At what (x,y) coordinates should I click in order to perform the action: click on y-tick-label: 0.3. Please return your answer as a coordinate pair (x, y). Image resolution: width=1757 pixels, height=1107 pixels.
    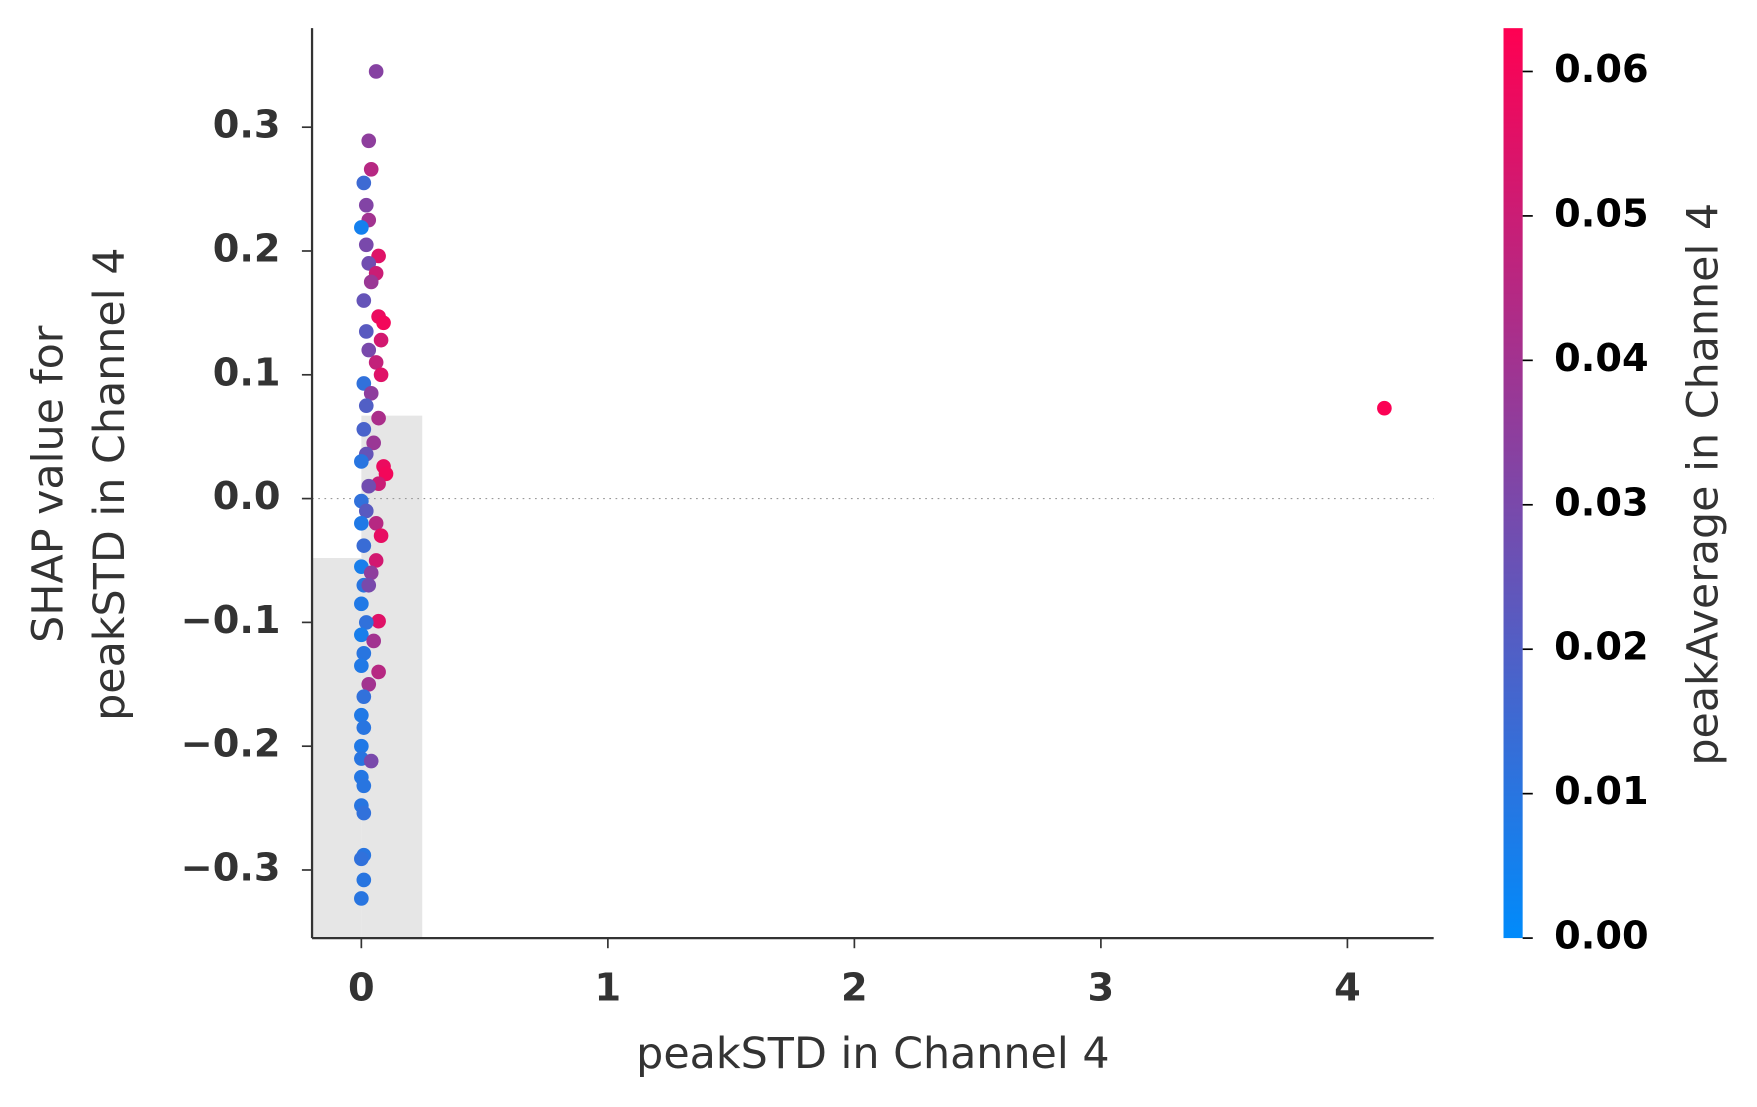
    Looking at the image, I should click on (247, 125).